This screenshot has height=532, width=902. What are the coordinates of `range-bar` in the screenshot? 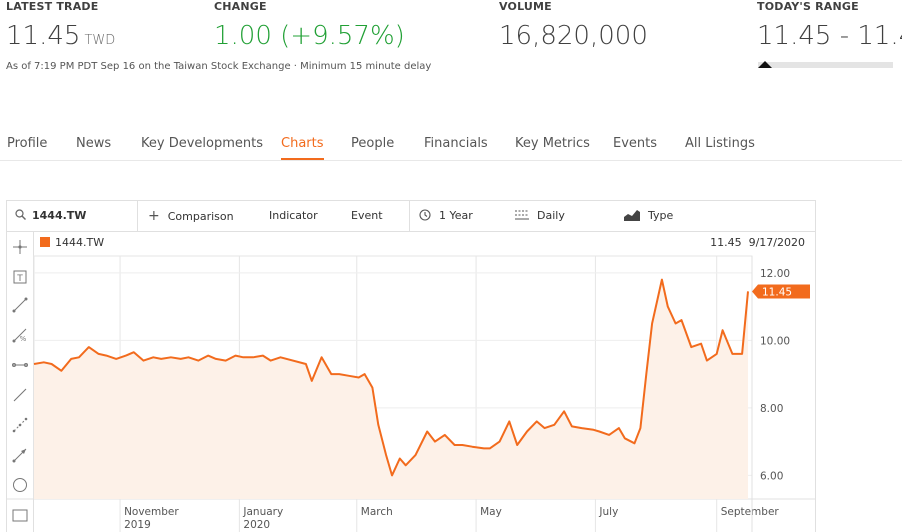 It's located at (825, 65).